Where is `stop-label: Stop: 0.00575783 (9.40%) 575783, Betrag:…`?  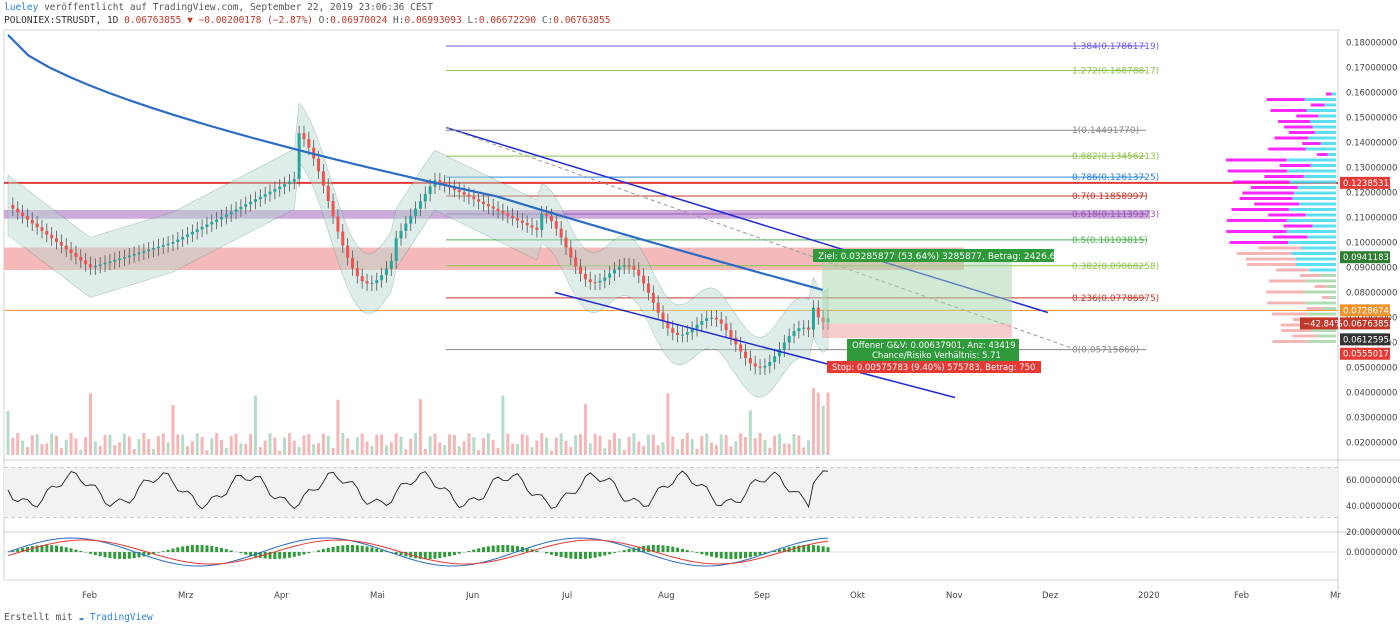
stop-label: Stop: 0.00575783 (9.40%) 575783, Betrag:… is located at coordinates (933, 368).